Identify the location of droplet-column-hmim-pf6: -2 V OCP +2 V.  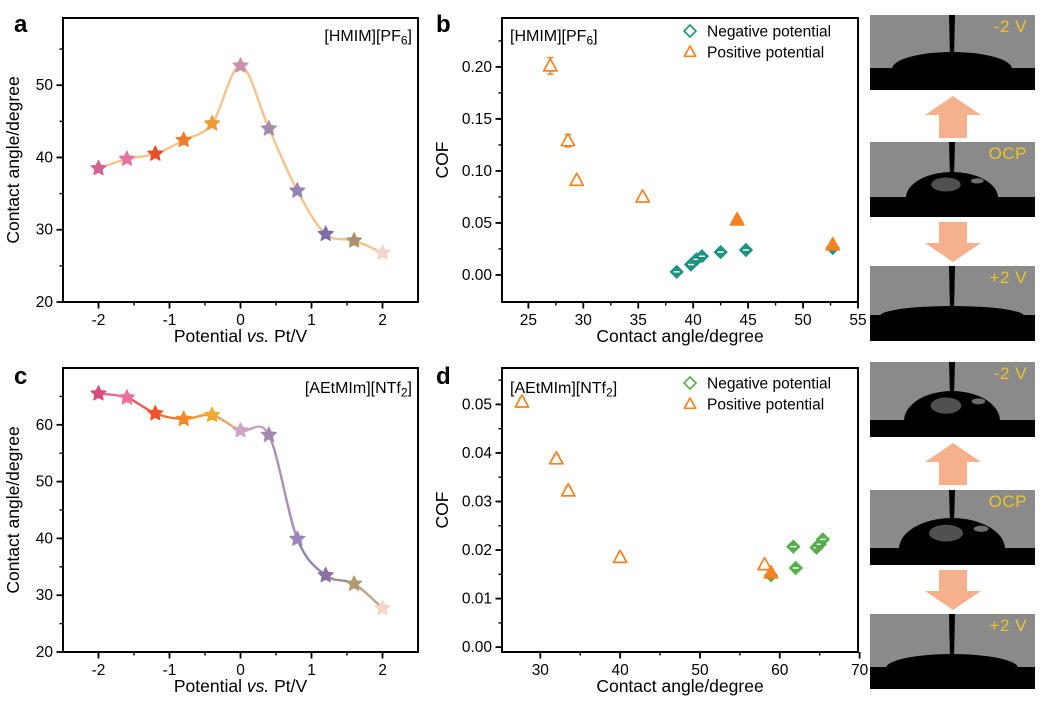
(952, 170).